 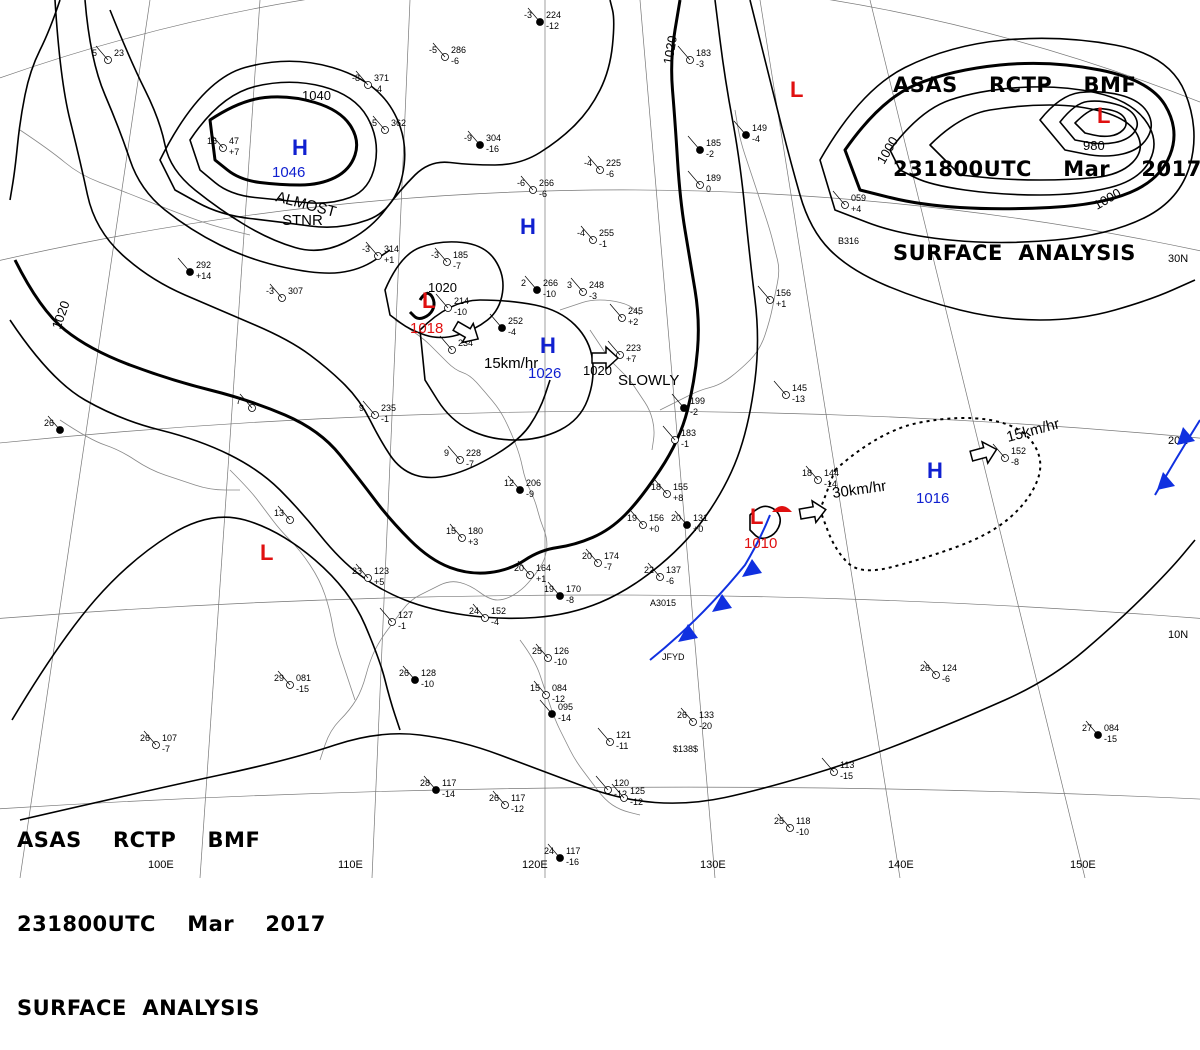 I want to click on station-pressure: 059, so click(x=858, y=198).